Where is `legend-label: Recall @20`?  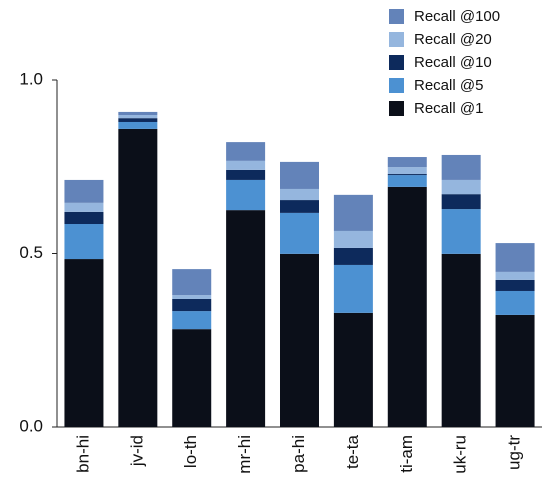 legend-label: Recall @20 is located at coordinates (453, 39).